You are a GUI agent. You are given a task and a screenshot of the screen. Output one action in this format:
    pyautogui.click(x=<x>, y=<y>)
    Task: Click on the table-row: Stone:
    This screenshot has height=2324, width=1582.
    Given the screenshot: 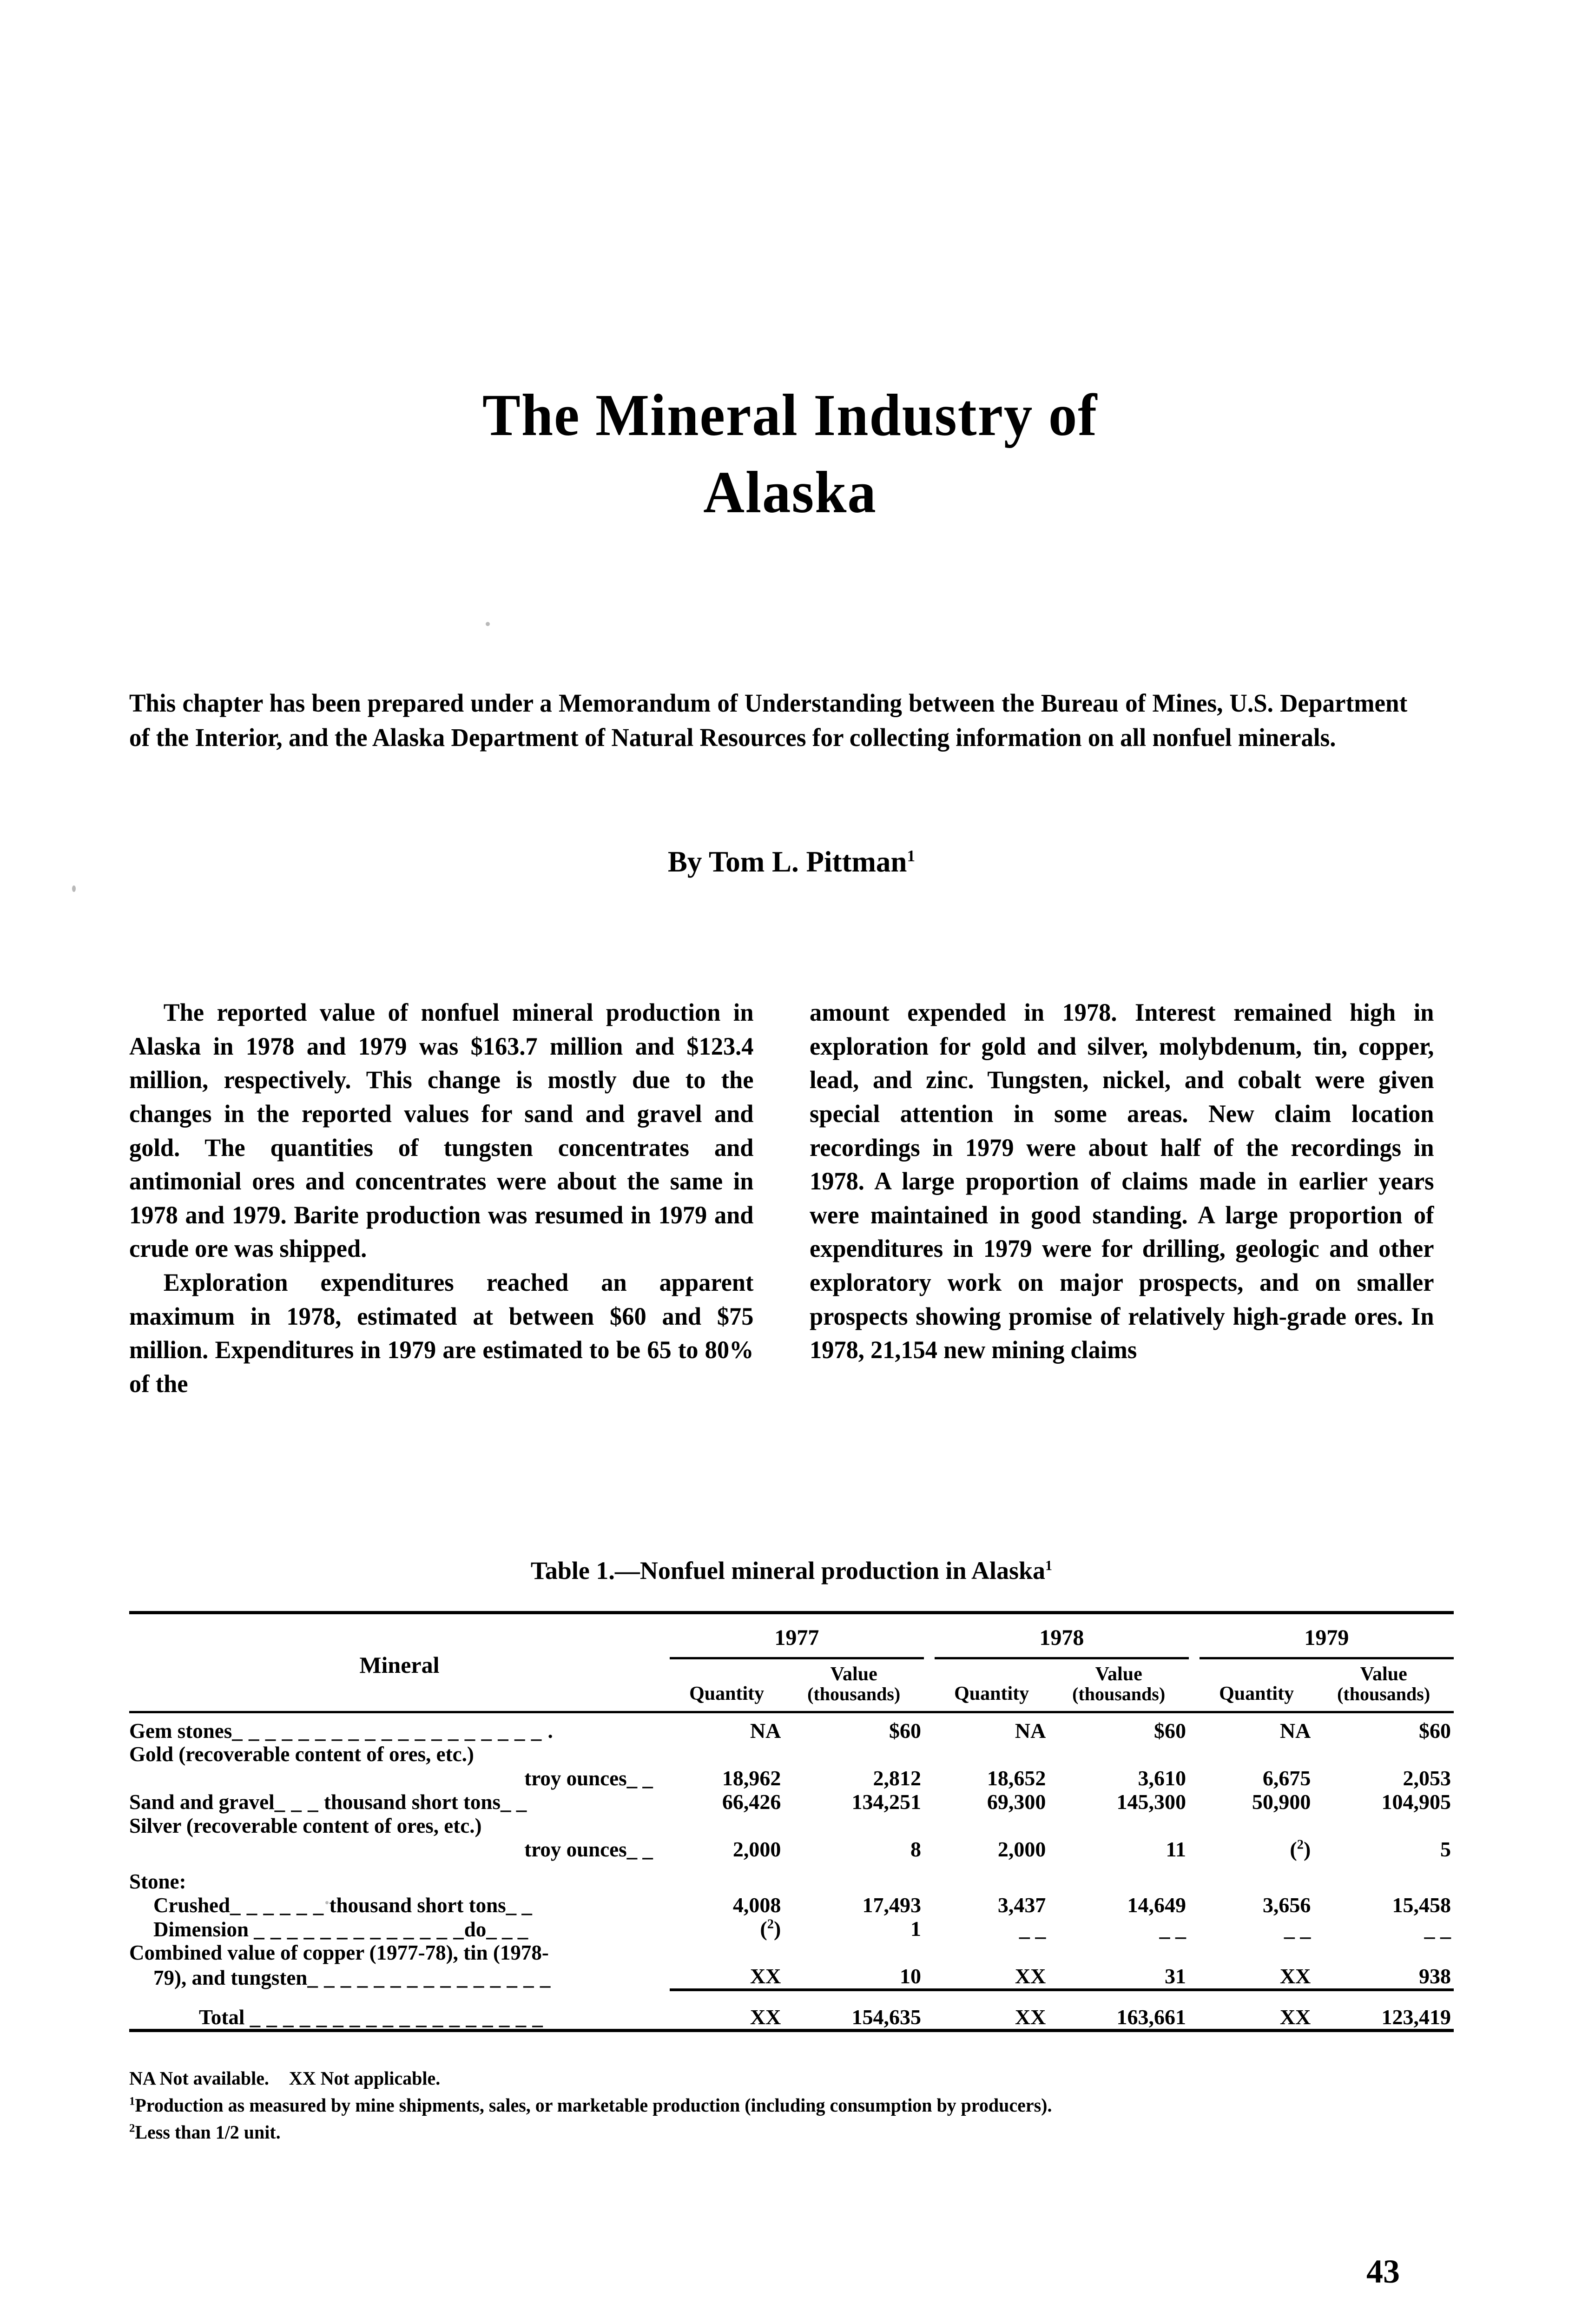 What is the action you would take?
    pyautogui.click(x=792, y=1877)
    